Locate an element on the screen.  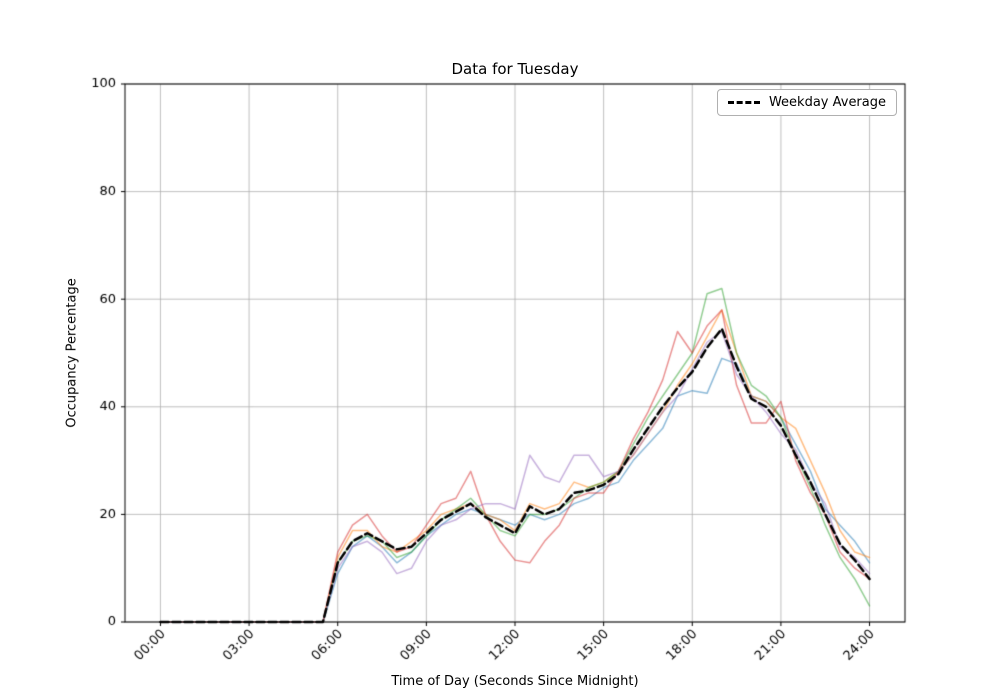
legend-label: Weekday Average is located at coordinates (827, 102).